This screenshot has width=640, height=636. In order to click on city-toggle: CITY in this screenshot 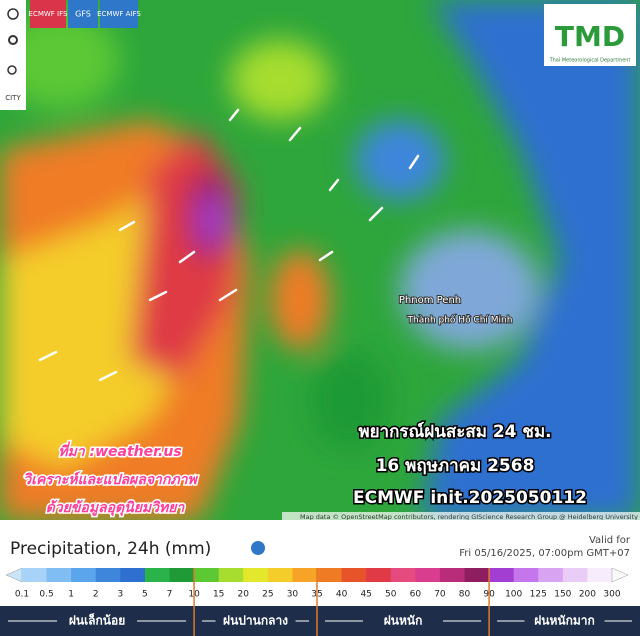, I will do `click(13, 98)`.